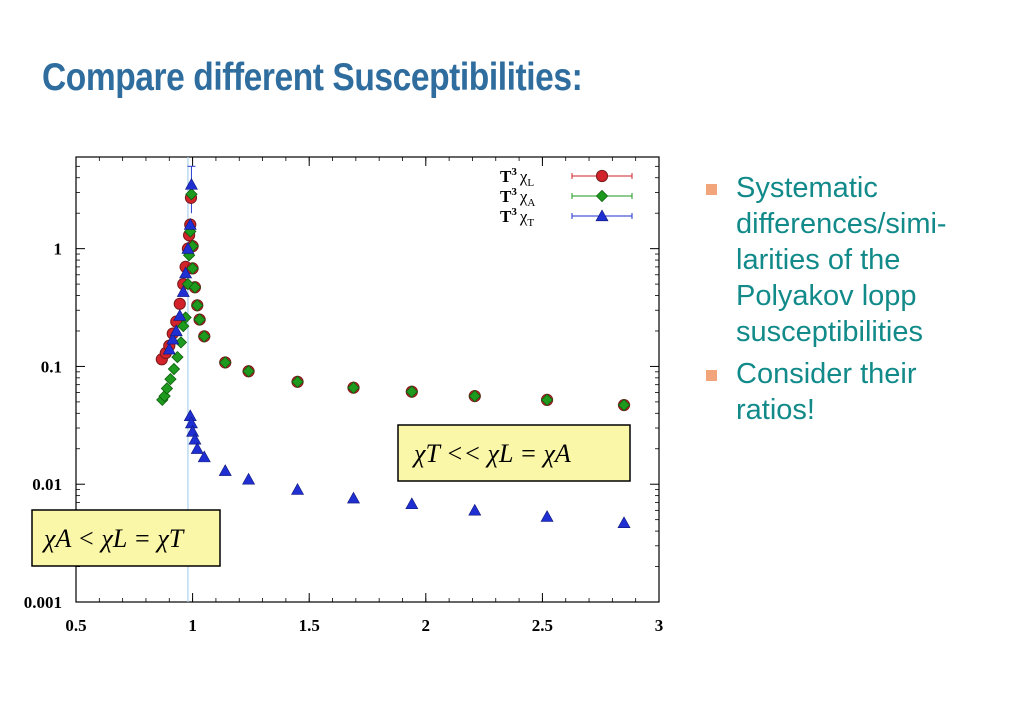 Image resolution: width=1023 pixels, height=708 pixels. Describe the element at coordinates (517, 217) in the screenshot. I see `legend-label: T3 χT` at that location.